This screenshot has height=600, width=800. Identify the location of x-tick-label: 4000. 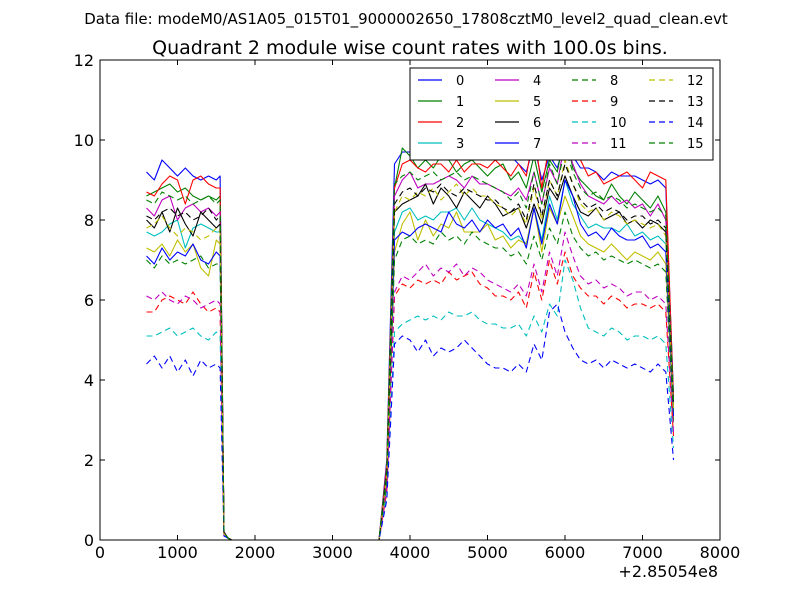
(410, 552).